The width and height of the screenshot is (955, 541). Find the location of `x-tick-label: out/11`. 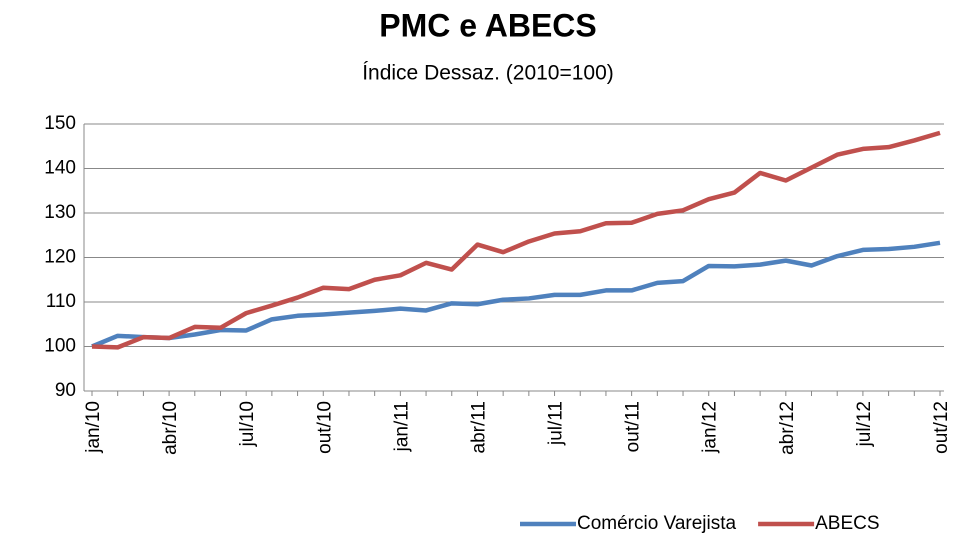

x-tick-label: out/11 is located at coordinates (633, 426).